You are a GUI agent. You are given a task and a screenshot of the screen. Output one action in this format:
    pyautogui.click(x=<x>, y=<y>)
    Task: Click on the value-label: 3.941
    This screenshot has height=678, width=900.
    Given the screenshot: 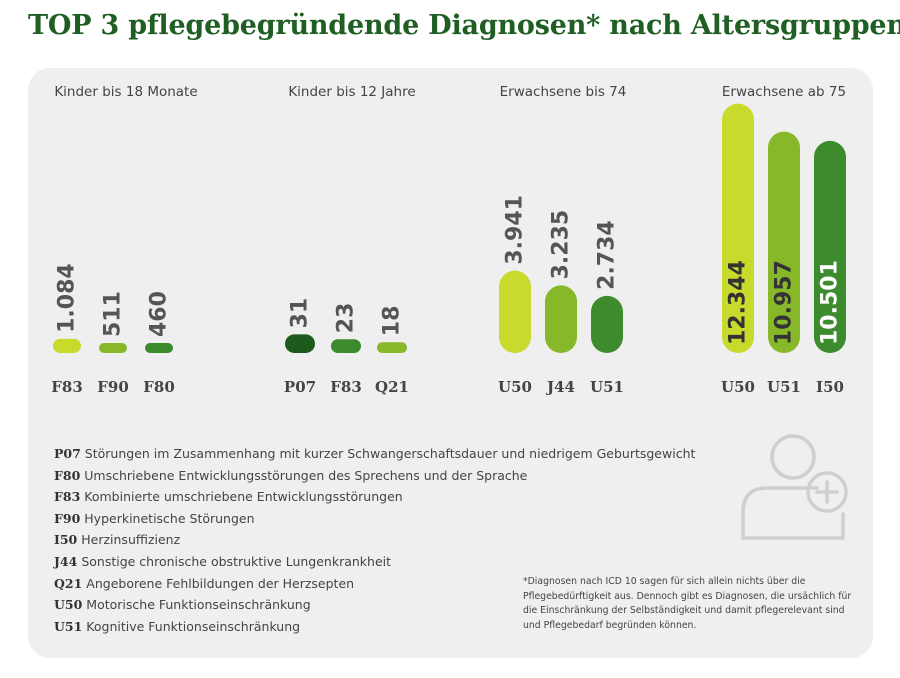 What is the action you would take?
    pyautogui.click(x=515, y=230)
    